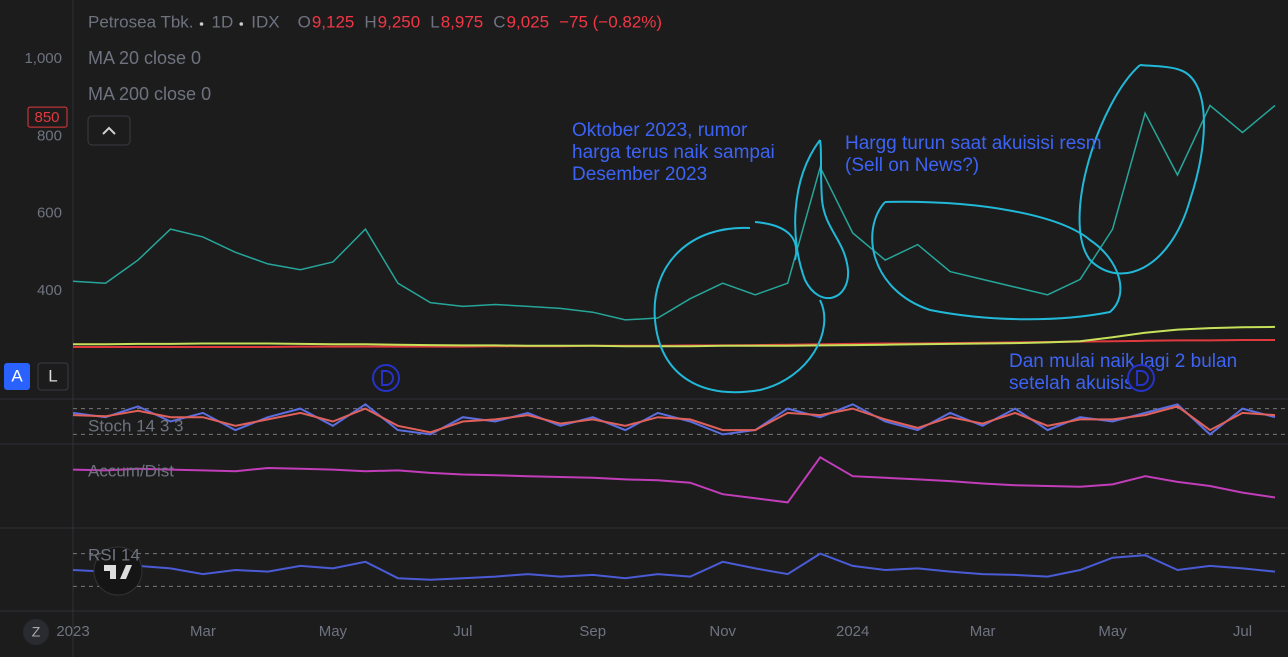 Image resolution: width=1288 pixels, height=657 pixels. What do you see at coordinates (399, 21) in the screenshot?
I see `header-text: 9,250` at bounding box center [399, 21].